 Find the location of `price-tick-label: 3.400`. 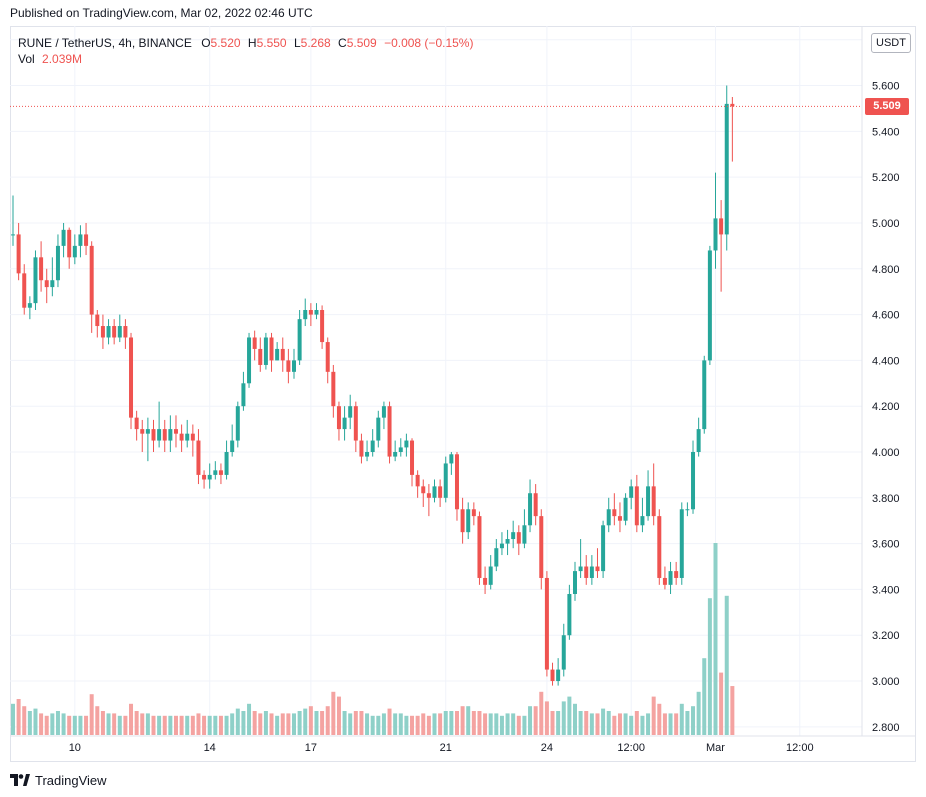

price-tick-label: 3.400 is located at coordinates (886, 590).